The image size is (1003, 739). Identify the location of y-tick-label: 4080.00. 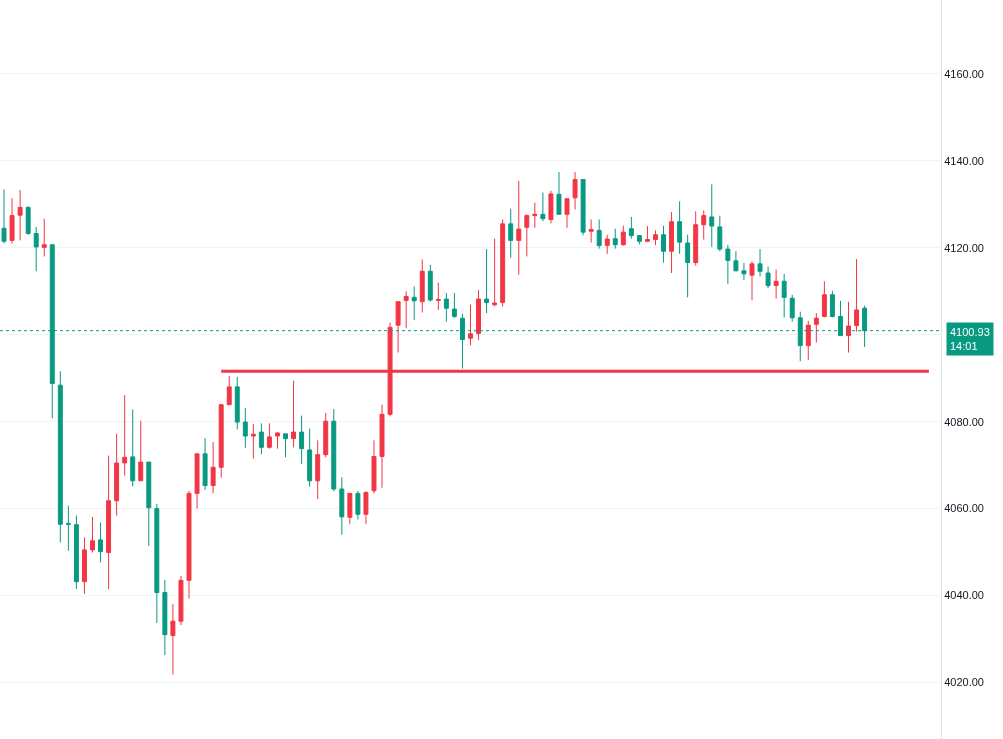
(964, 421).